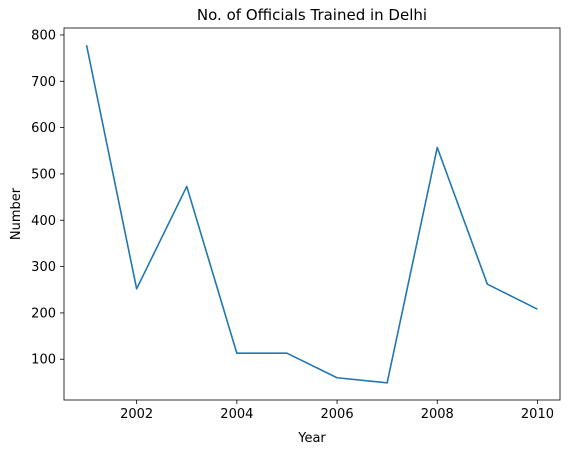 Image resolution: width=571 pixels, height=455 pixels. I want to click on y-tick-label: 200, so click(43, 313).